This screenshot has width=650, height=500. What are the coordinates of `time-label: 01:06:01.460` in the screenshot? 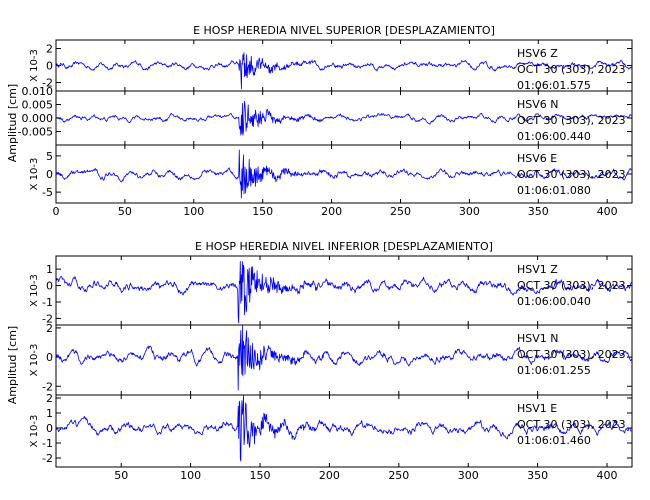 It's located at (554, 440).